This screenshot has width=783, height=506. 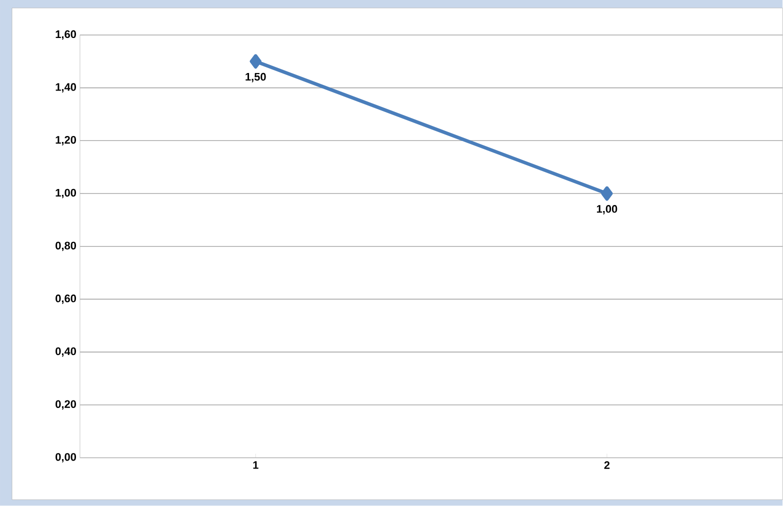 I want to click on y-tick-label: 0,60, so click(x=66, y=299).